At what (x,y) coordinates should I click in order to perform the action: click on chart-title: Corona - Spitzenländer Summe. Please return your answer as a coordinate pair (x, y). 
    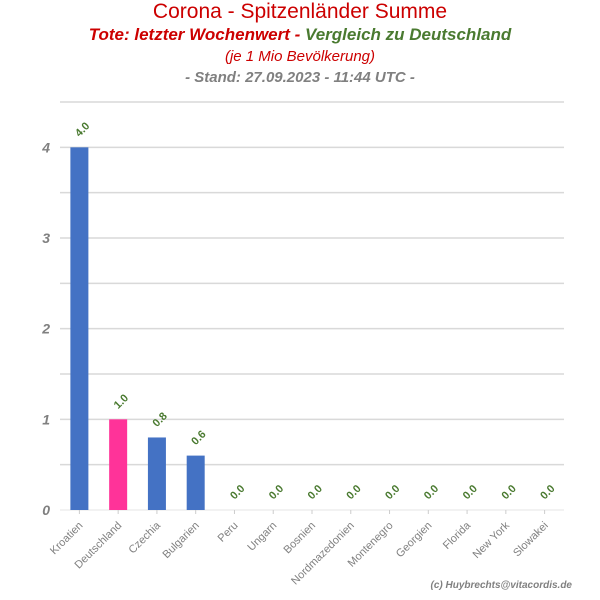
    Looking at the image, I should click on (300, 11).